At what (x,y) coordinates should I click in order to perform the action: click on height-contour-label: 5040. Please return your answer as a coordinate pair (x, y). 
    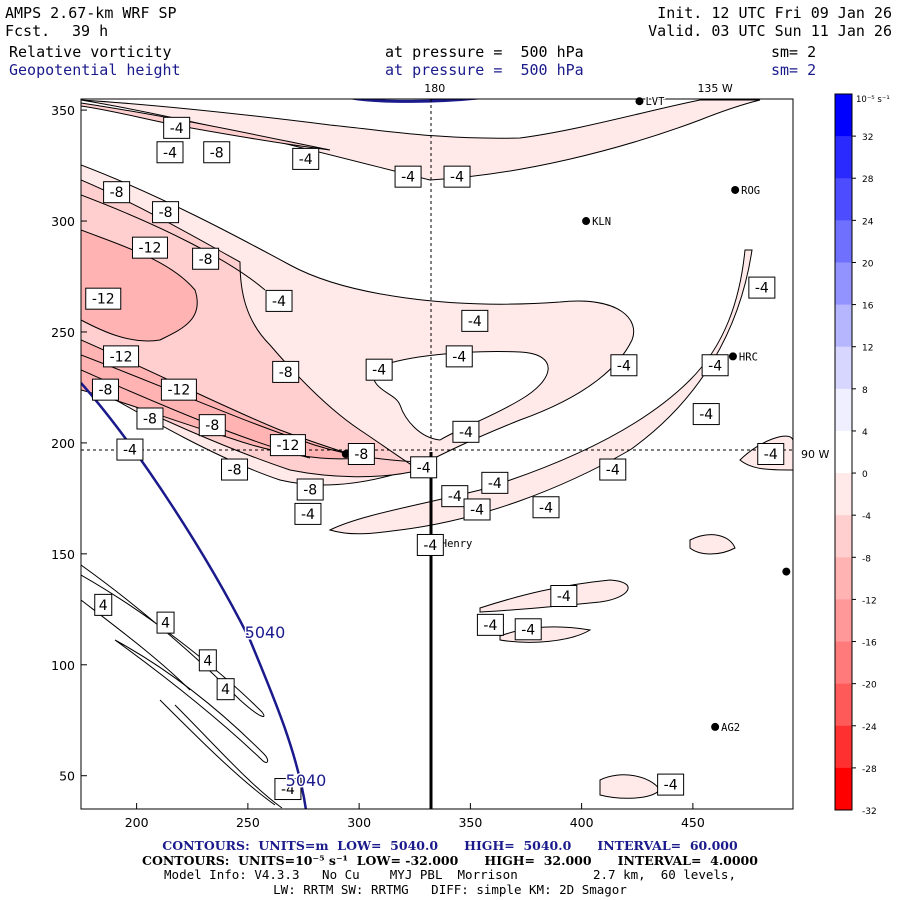
    Looking at the image, I should click on (306, 780).